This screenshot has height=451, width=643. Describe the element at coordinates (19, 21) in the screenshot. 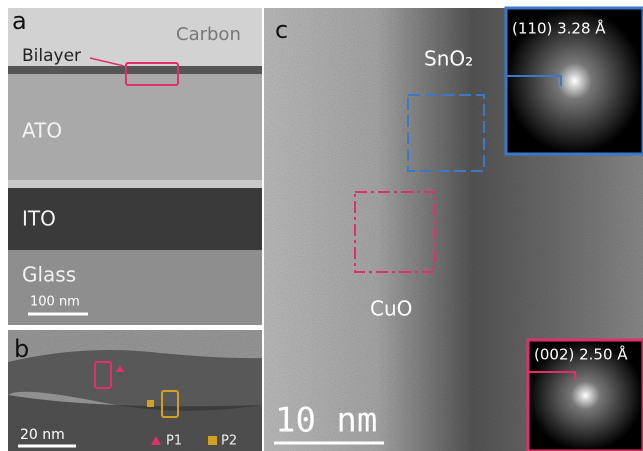

I see `panel-label: a` at that location.